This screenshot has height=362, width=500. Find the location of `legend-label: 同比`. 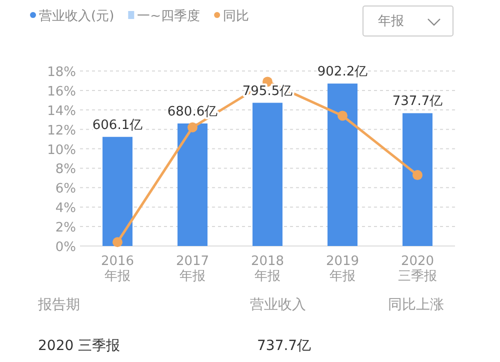

legend-label: 同比 is located at coordinates (236, 16).